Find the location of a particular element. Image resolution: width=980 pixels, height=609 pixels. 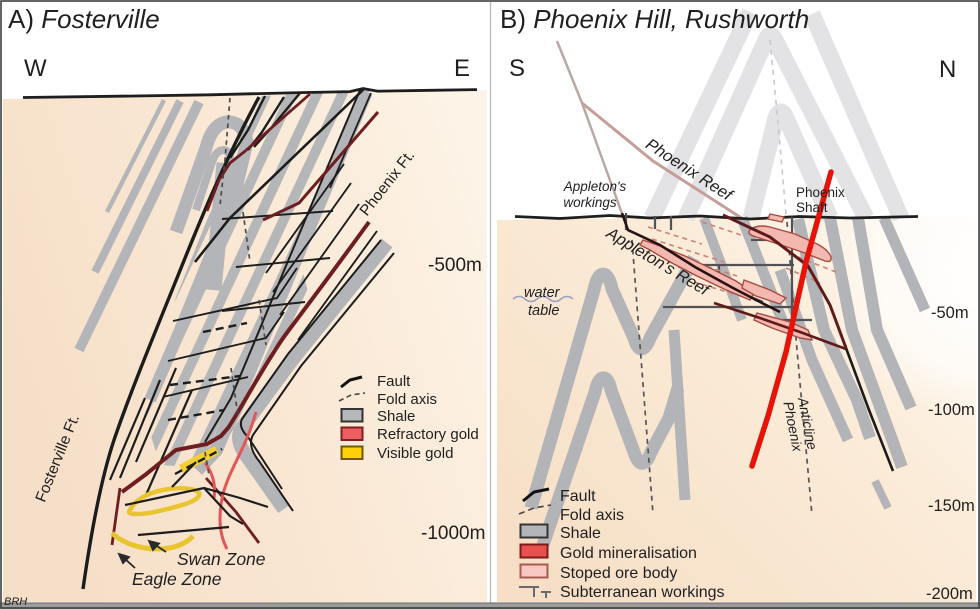

svg-text: Subterranean workings is located at coordinates (642, 592).